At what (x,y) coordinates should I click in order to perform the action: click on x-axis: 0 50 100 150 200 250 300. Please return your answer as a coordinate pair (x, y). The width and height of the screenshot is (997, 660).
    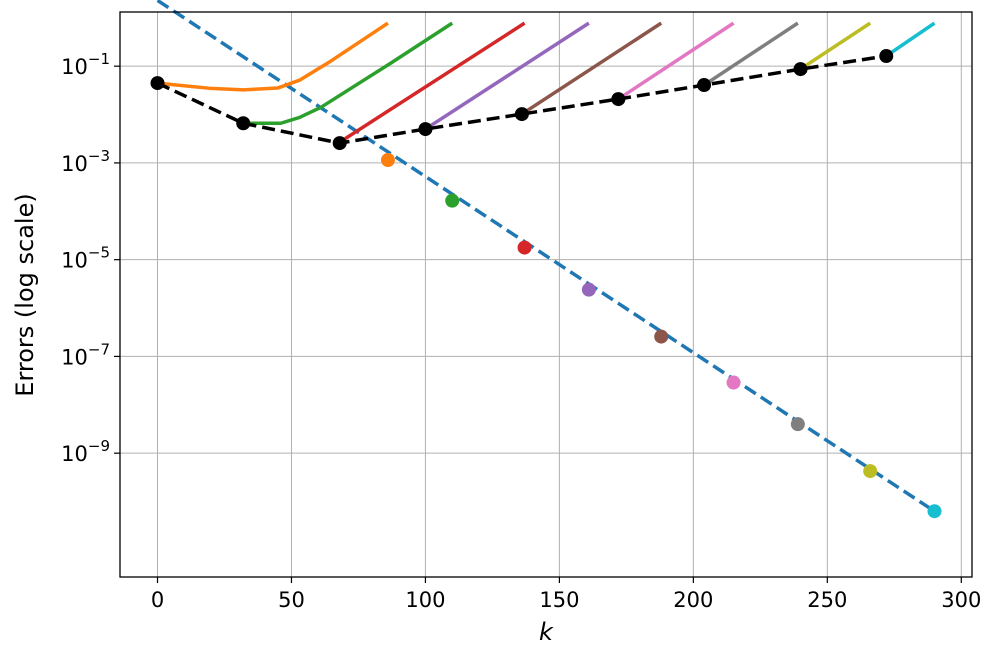
    Looking at the image, I should click on (566, 594).